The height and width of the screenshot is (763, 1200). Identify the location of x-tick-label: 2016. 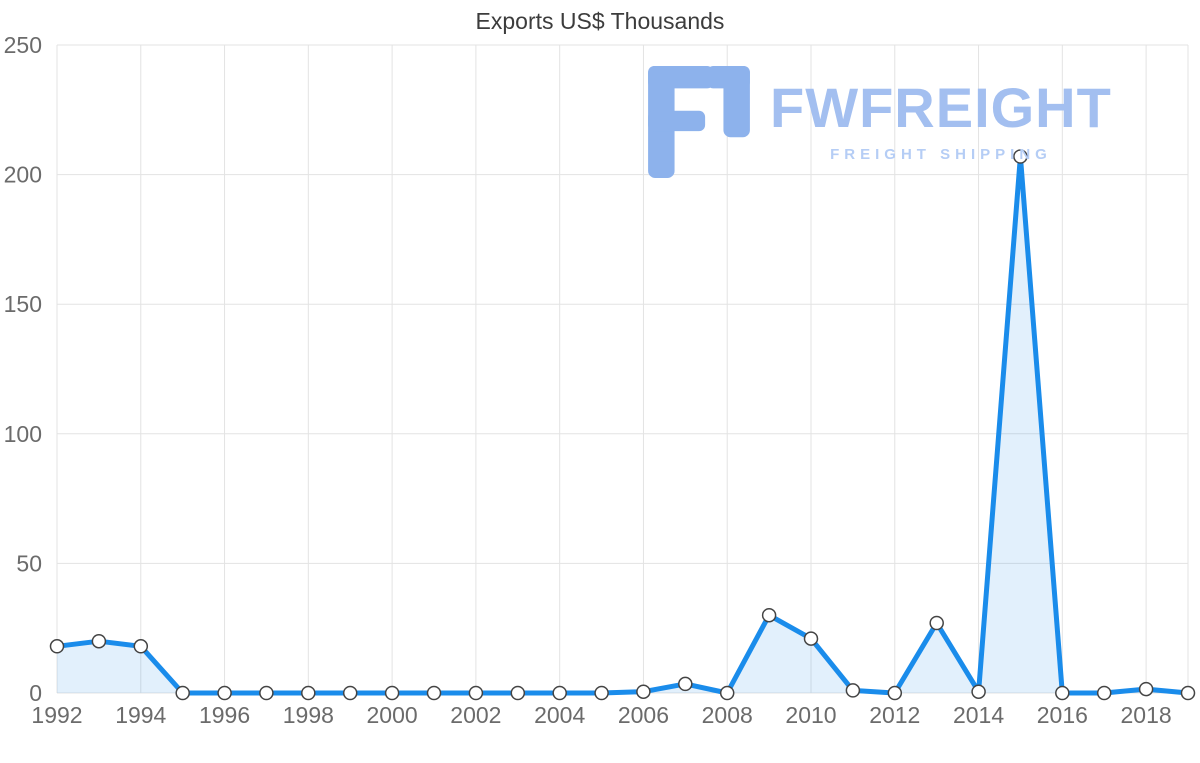
(1062, 715).